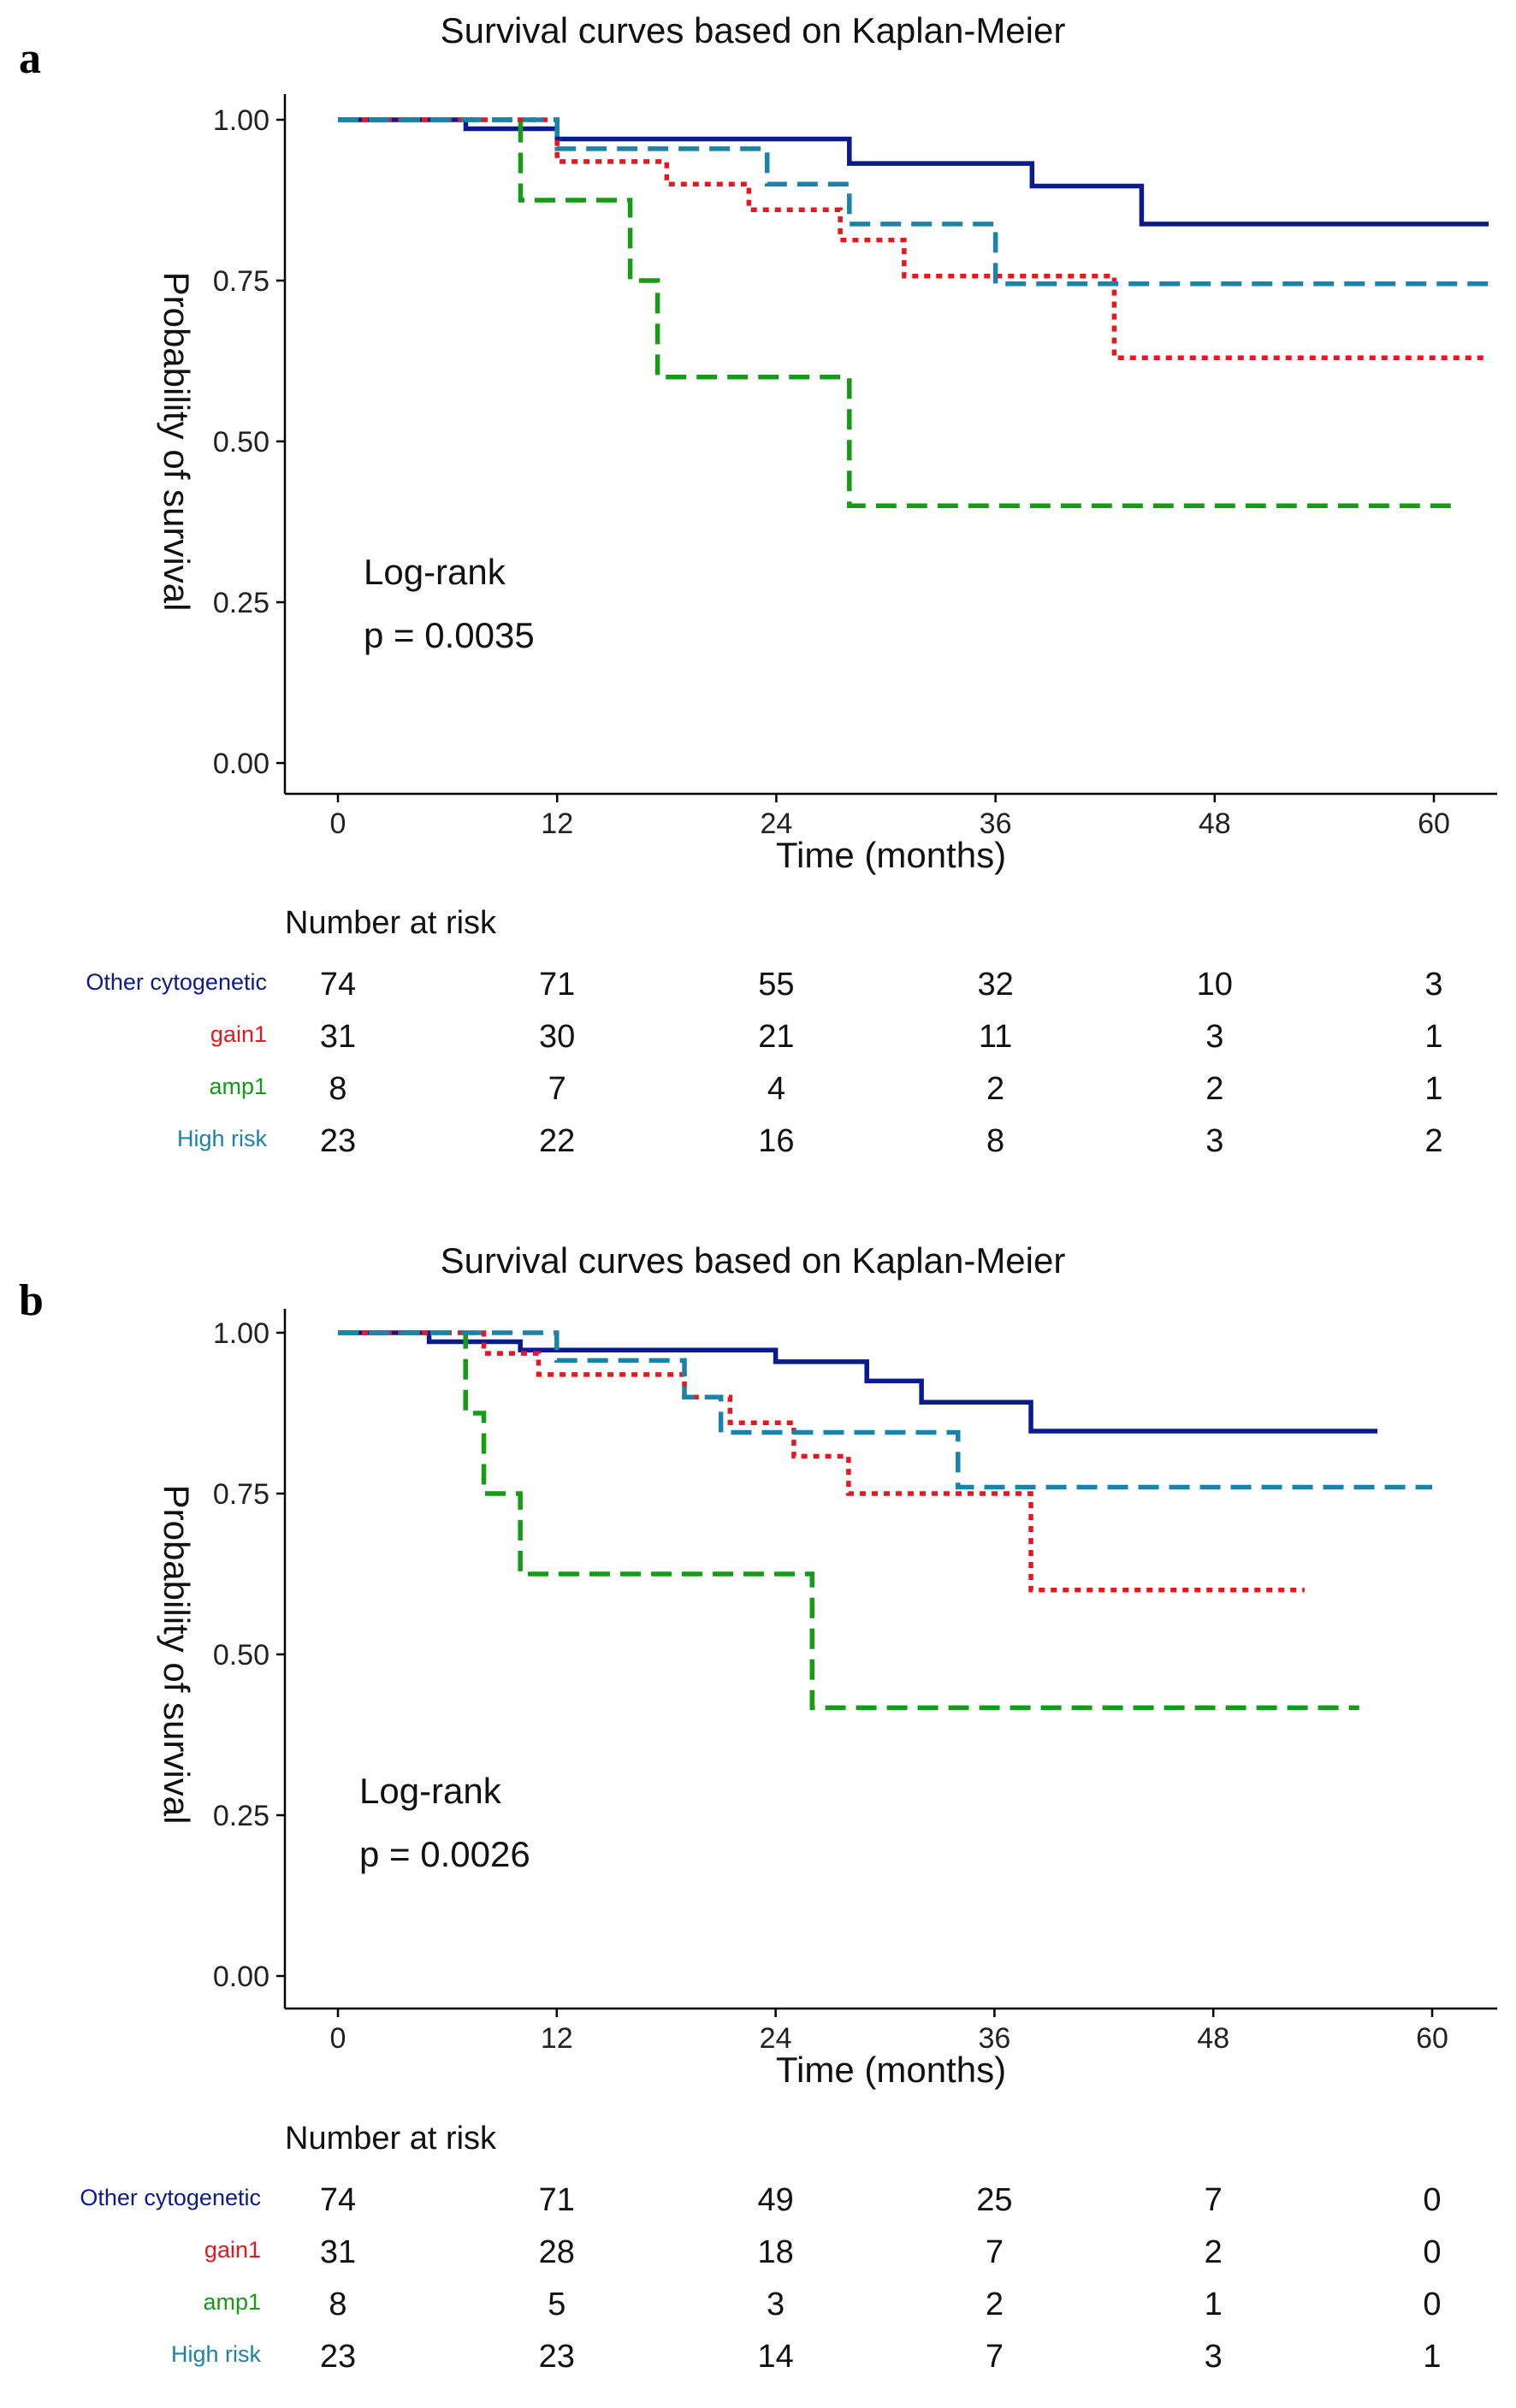  I want to click on risk-count: 5, so click(557, 2304).